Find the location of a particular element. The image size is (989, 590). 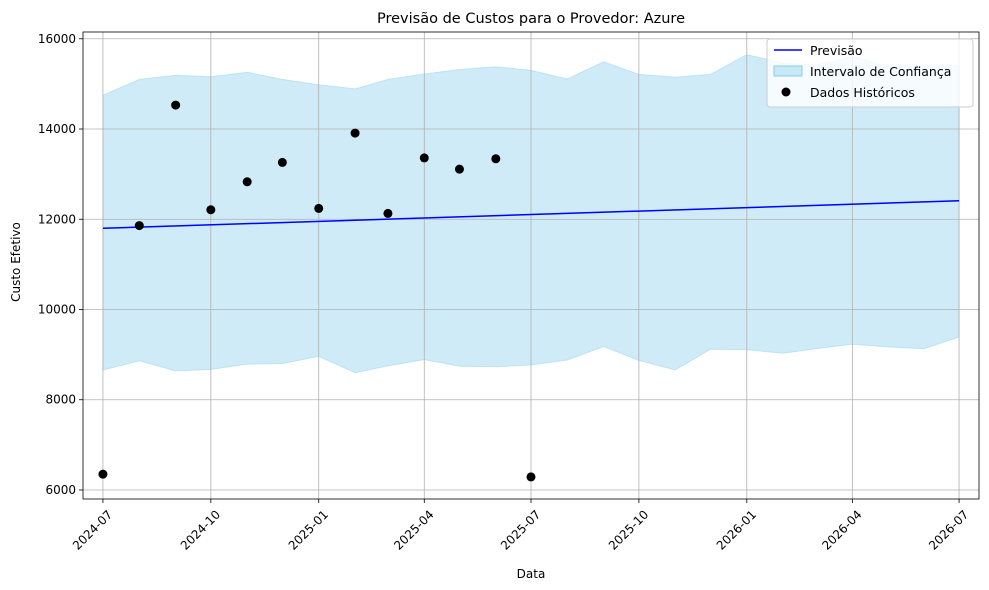

forecast-line is located at coordinates (531, 215).